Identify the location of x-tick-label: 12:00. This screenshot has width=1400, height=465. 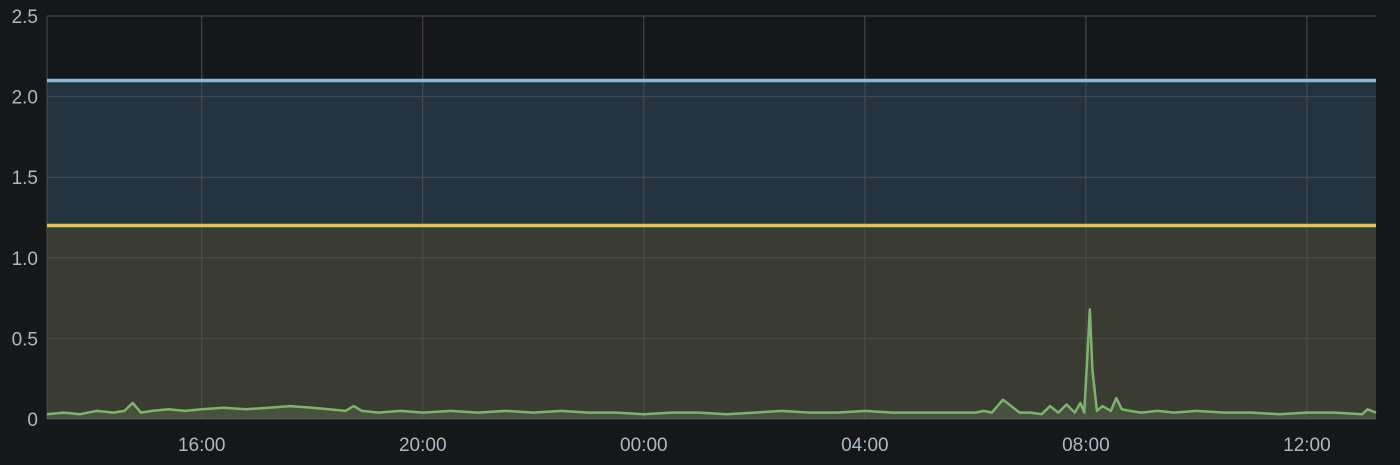
(1307, 445).